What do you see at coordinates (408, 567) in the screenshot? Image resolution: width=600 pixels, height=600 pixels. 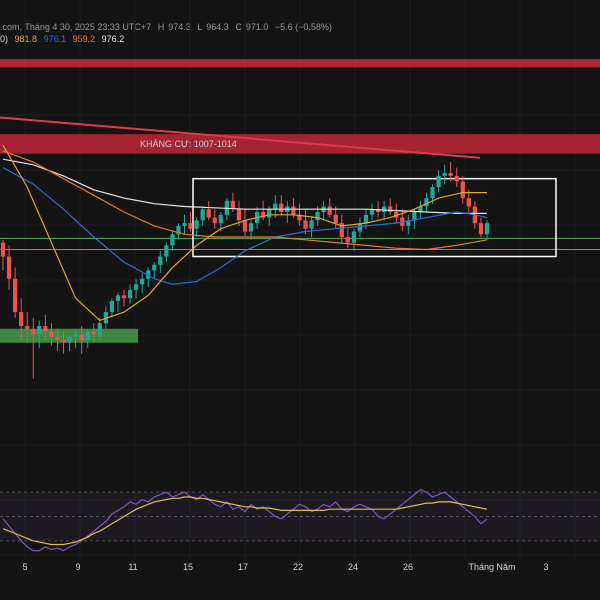 I see `x-axis-label: 26` at bounding box center [408, 567].